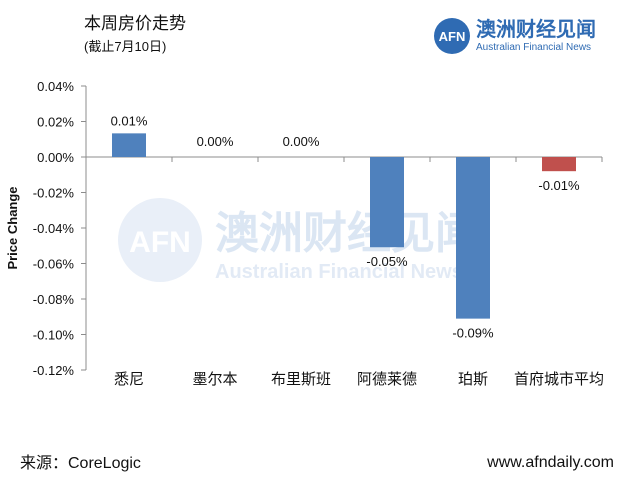 This screenshot has width=632, height=490. Describe the element at coordinates (387, 261) in the screenshot. I see `data-label: -0.05%` at that location.